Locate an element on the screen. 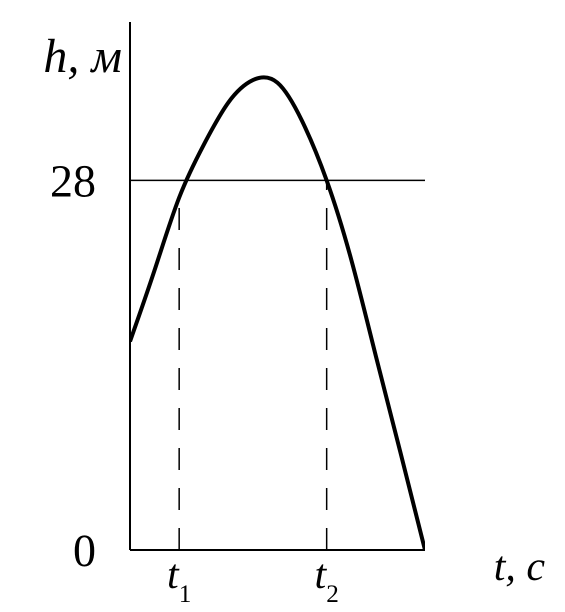  y-tick-label: 28 is located at coordinates (73, 180).